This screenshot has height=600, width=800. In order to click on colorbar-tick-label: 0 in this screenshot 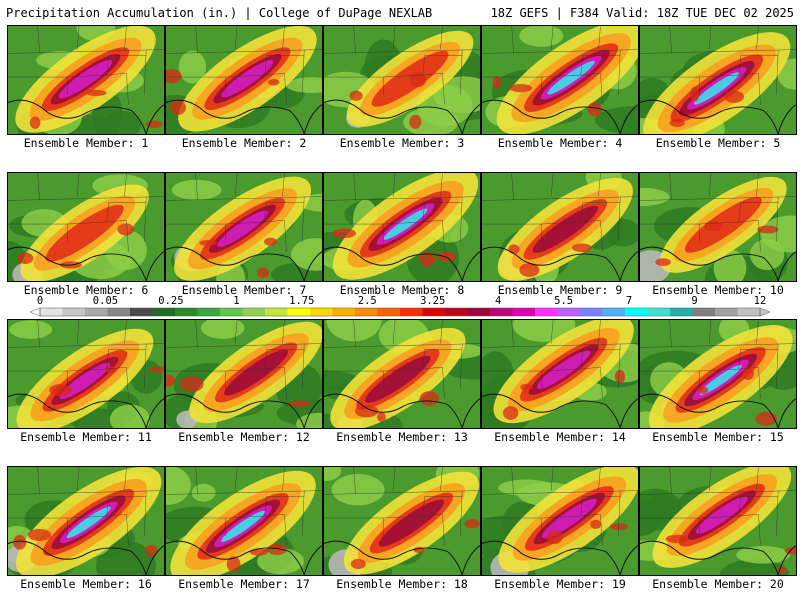, I will do `click(40, 301)`.